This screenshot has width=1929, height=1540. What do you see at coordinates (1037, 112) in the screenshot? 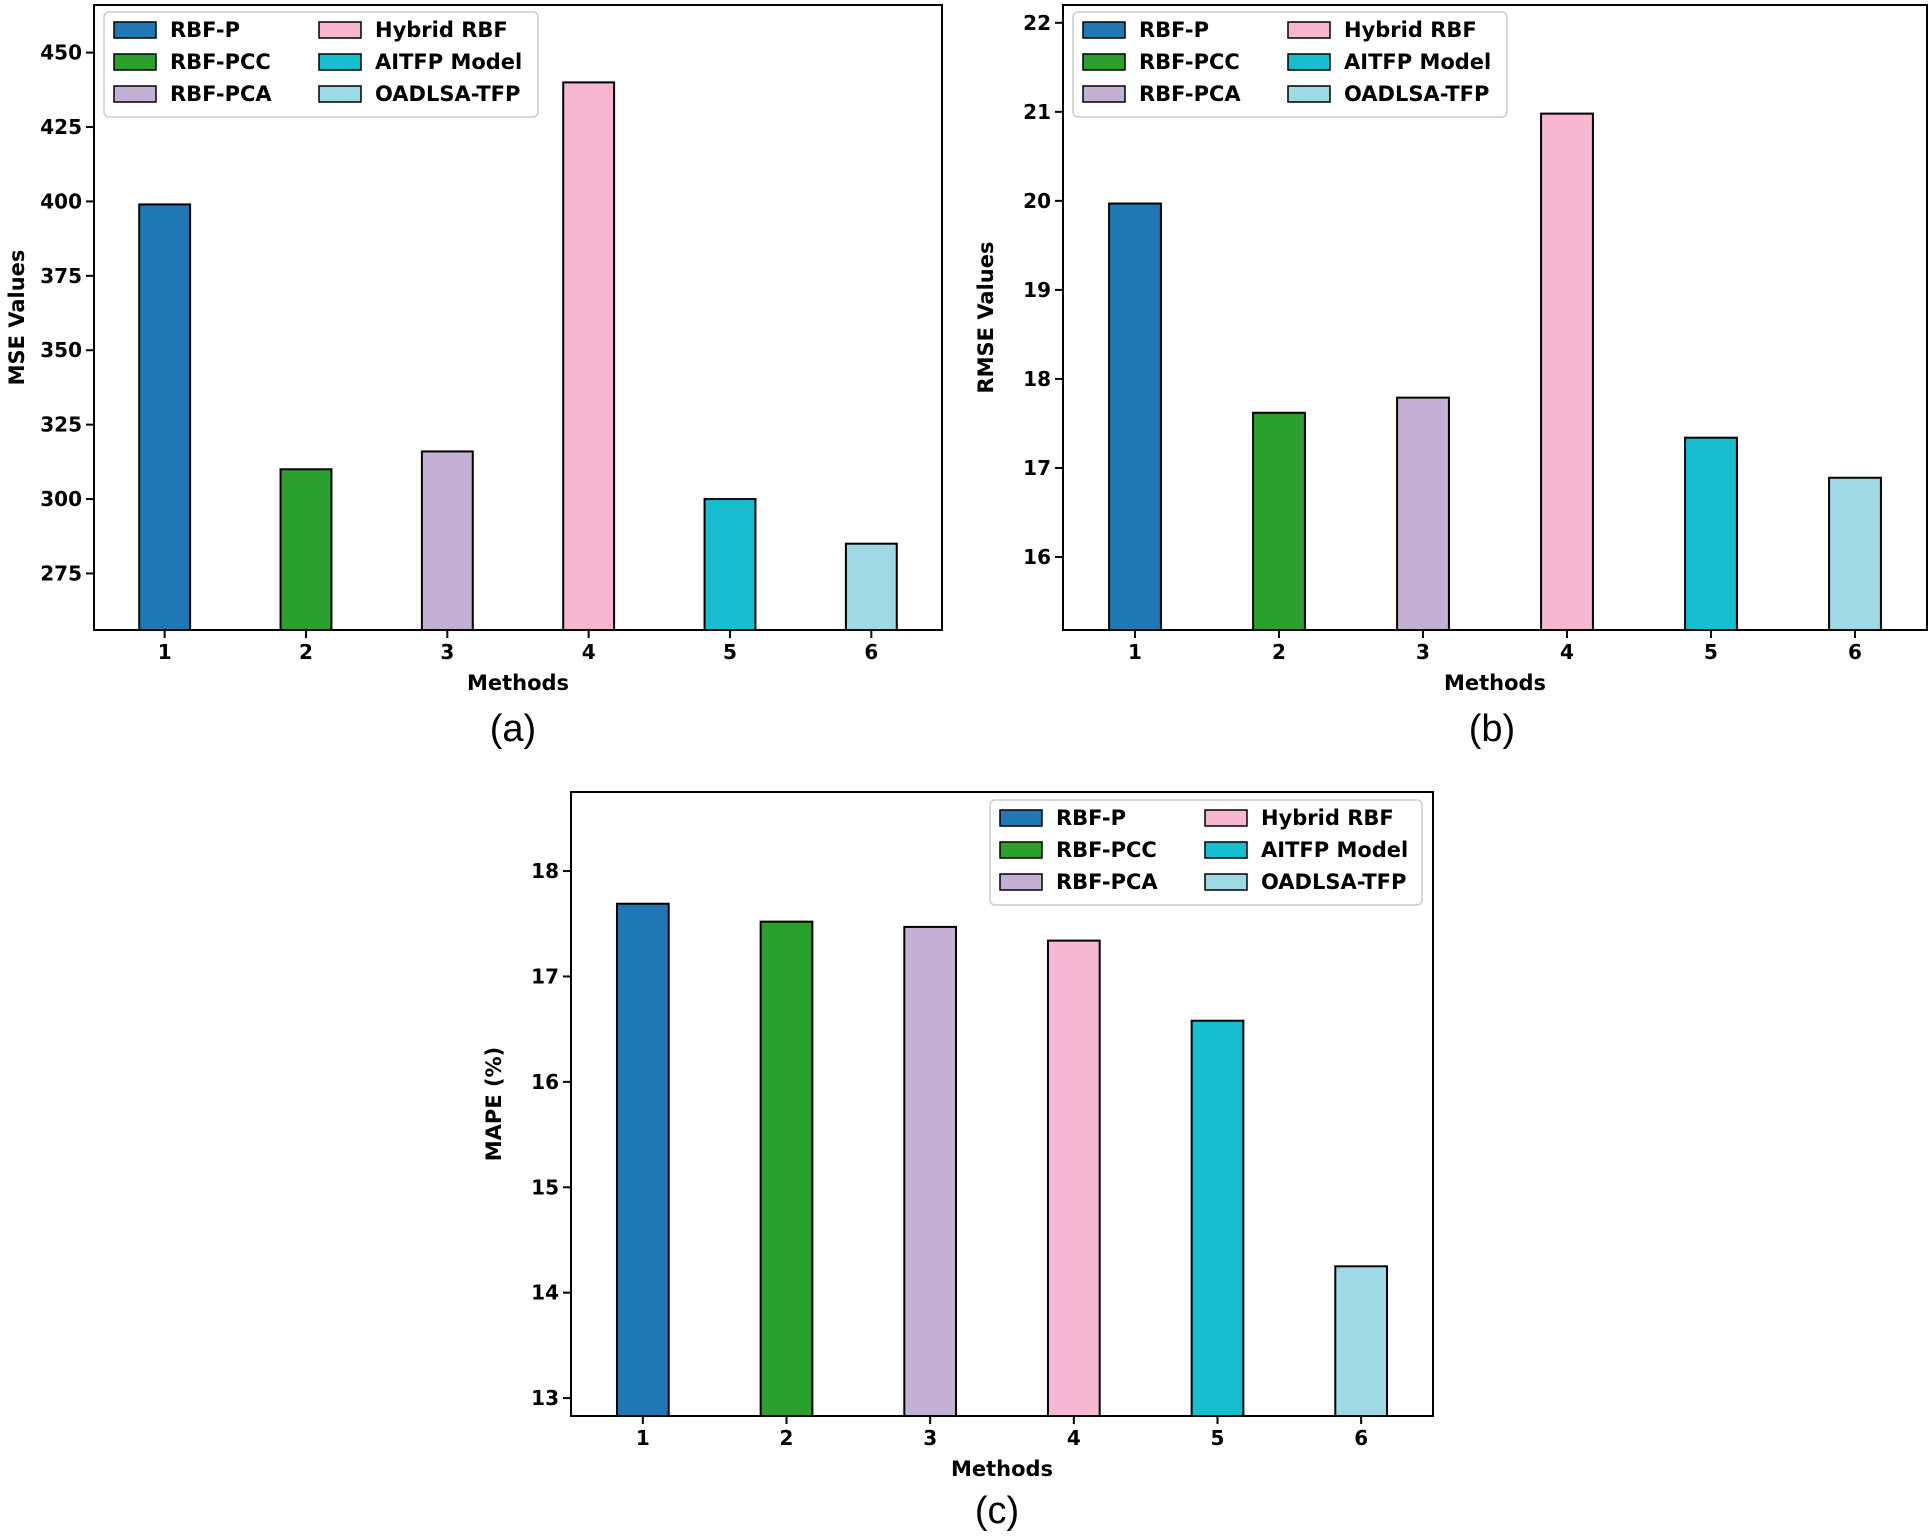
I see `y-tick-label: 21` at bounding box center [1037, 112].